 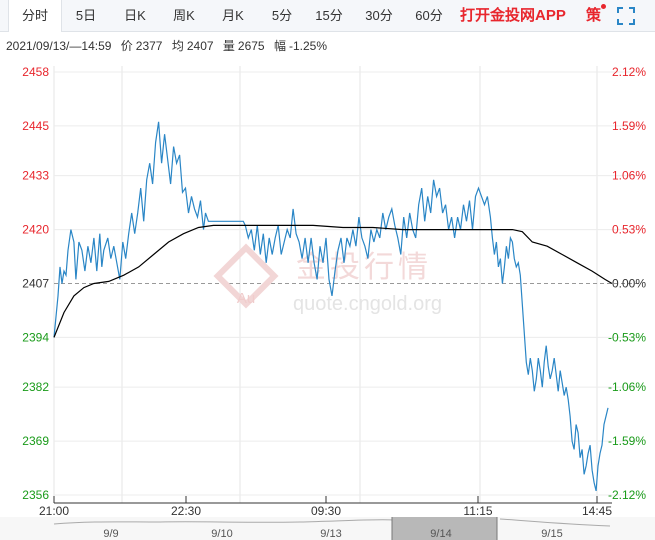 What do you see at coordinates (54, 511) in the screenshot?
I see `x-tick-label: 21:00` at bounding box center [54, 511].